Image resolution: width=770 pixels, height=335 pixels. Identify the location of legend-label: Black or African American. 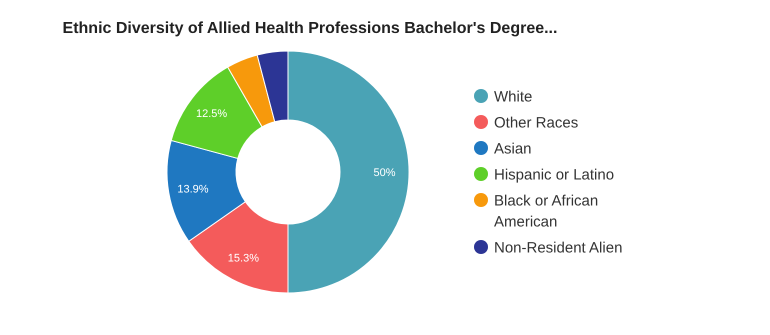
(546, 211).